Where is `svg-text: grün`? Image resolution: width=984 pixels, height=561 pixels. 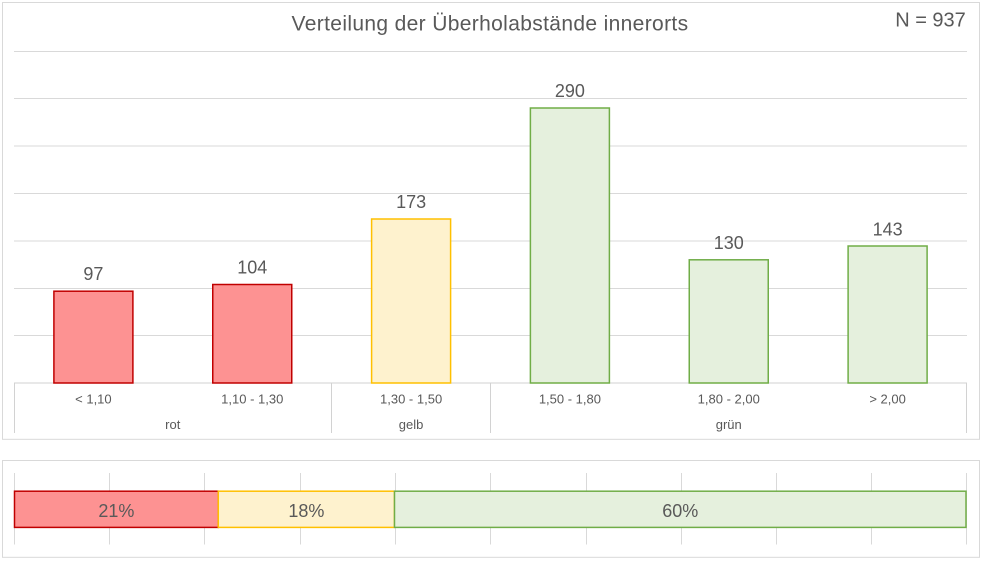
svg-text: grün is located at coordinates (729, 424).